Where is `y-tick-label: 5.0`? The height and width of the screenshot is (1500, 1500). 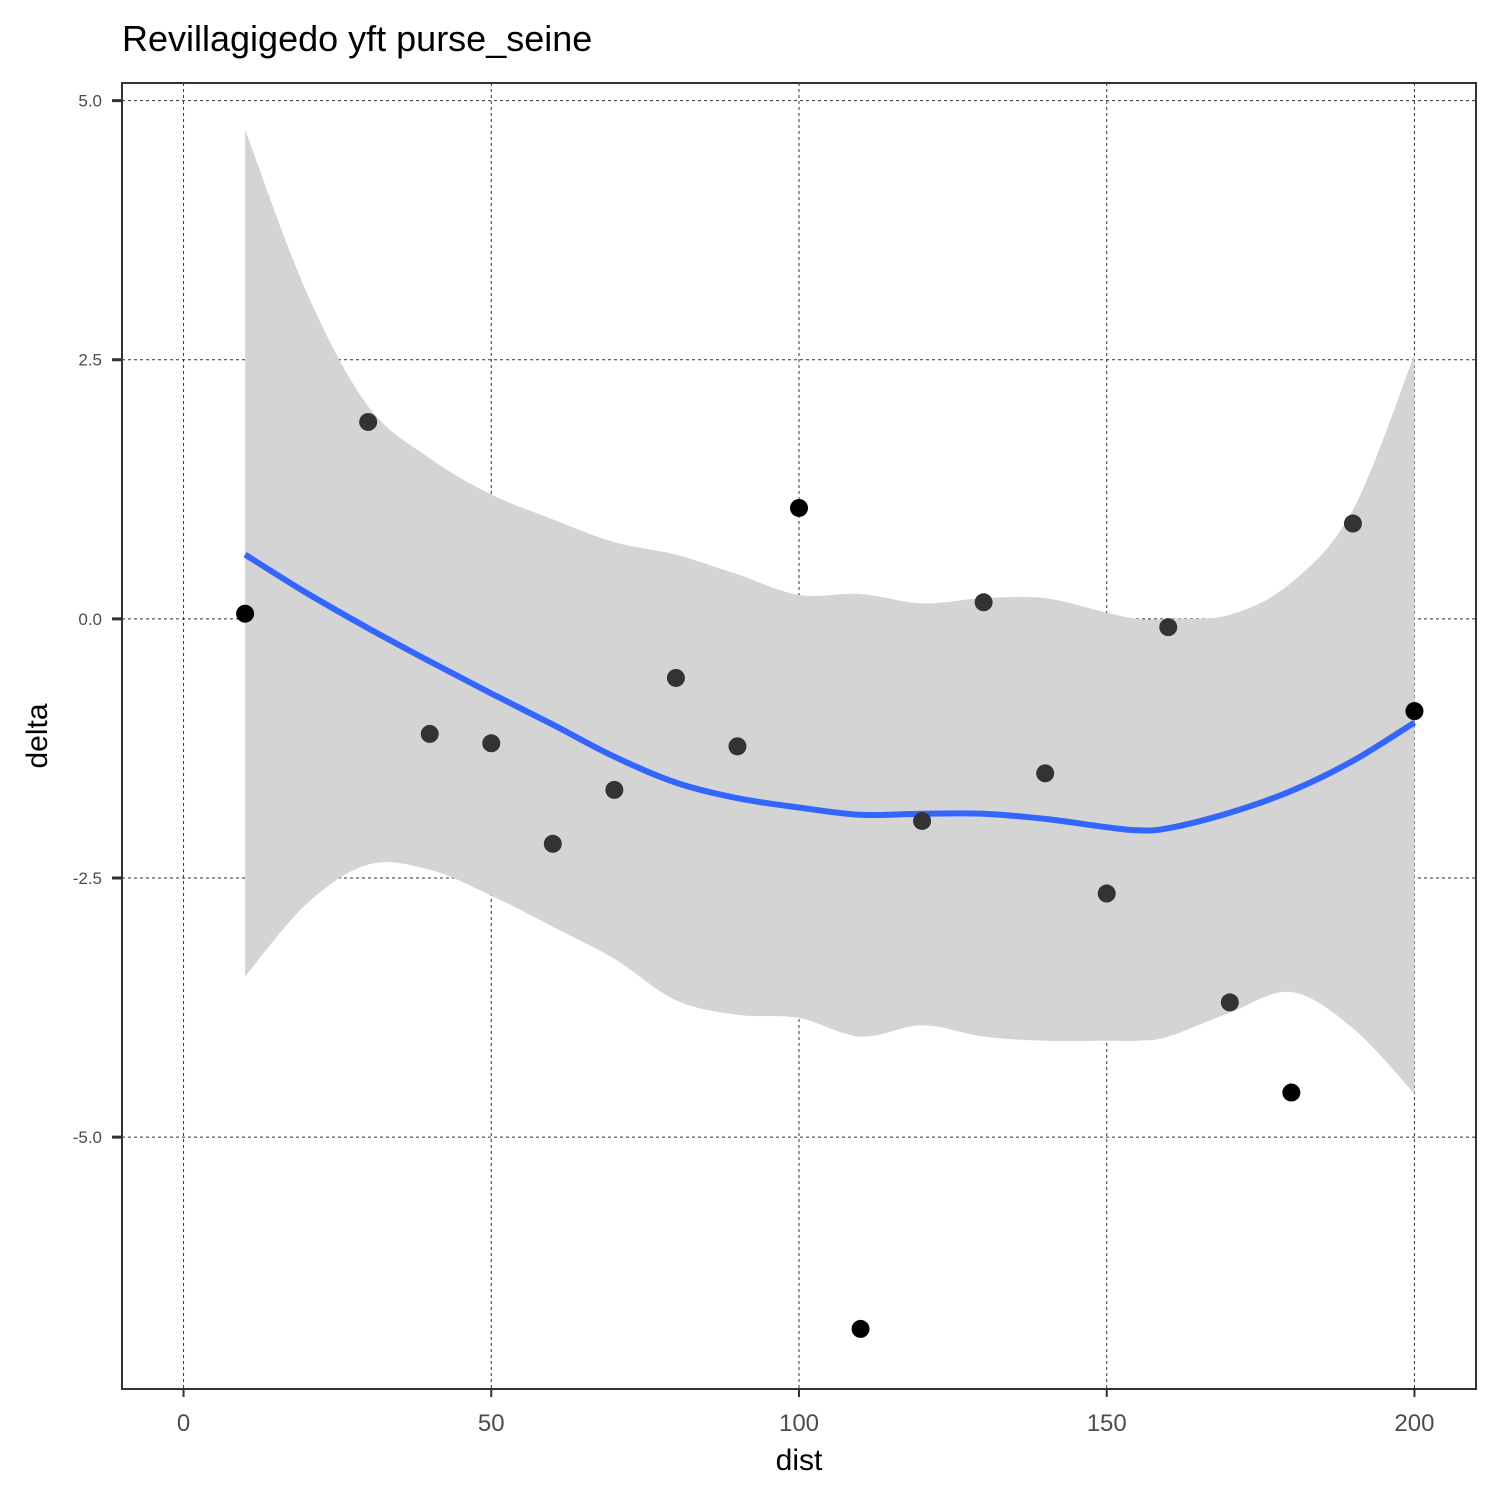 y-tick-label: 5.0 is located at coordinates (90, 101).